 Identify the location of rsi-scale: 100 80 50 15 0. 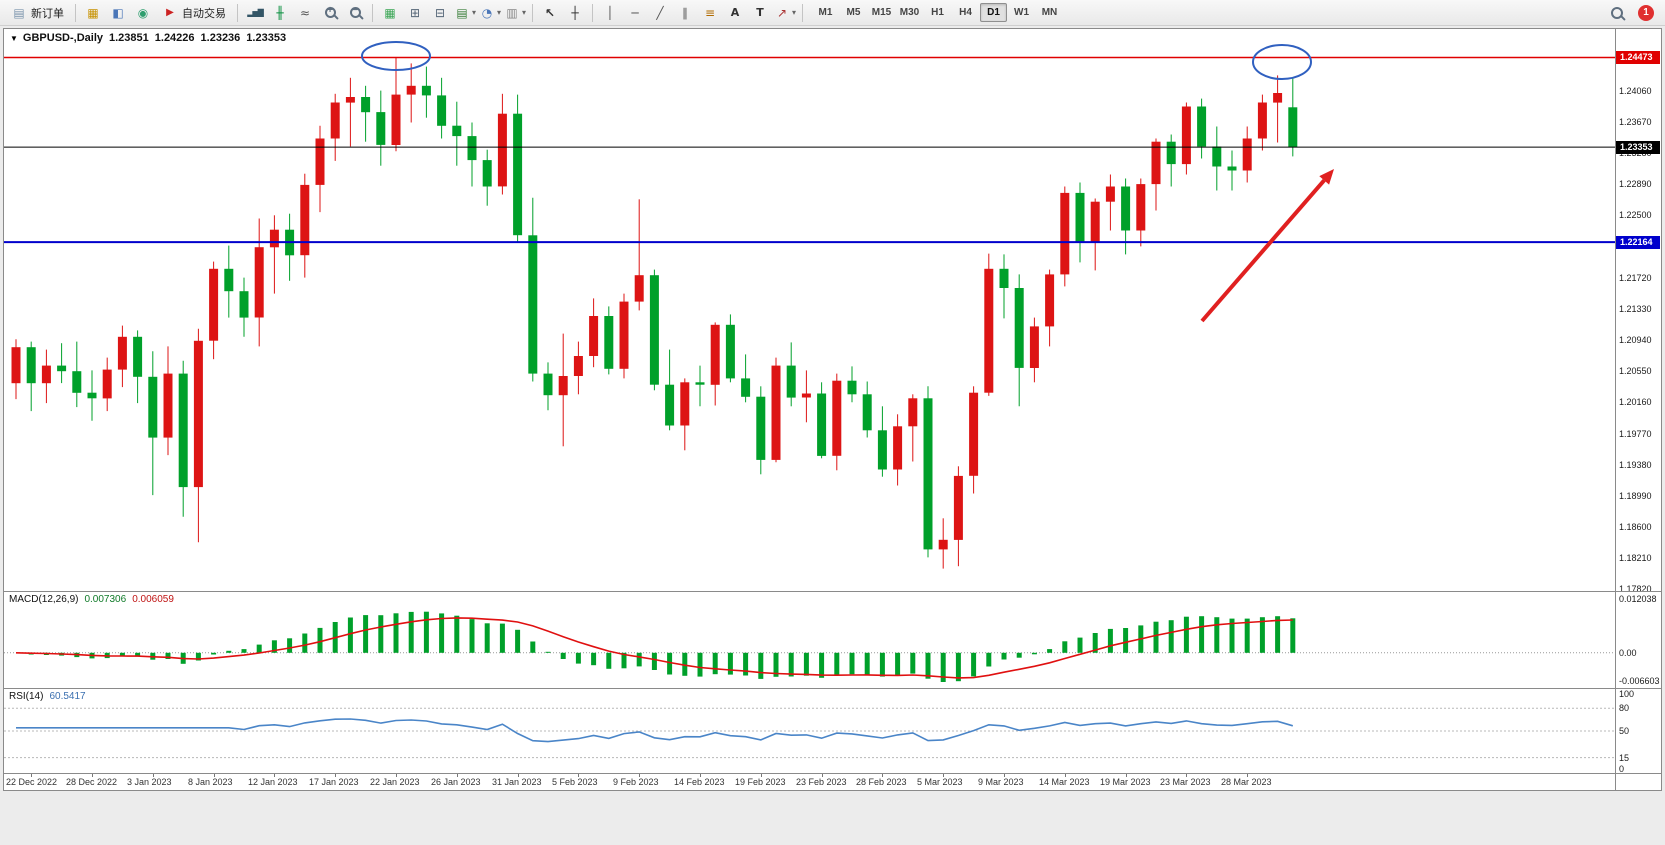
(1638, 731).